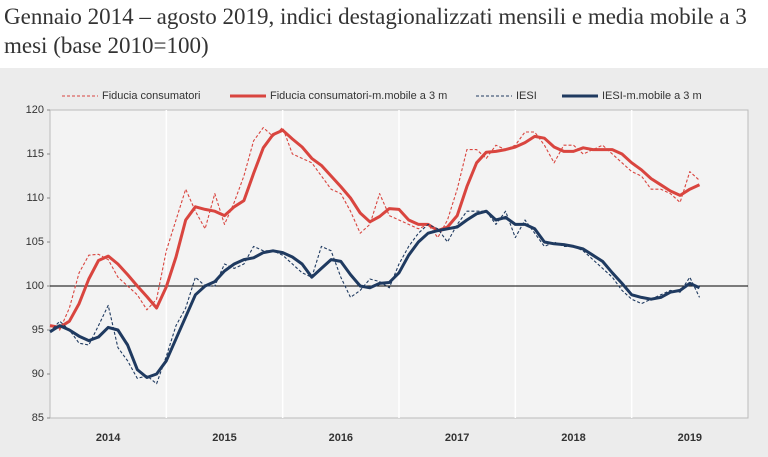  I want to click on x-tick-label: 2016, so click(341, 438).